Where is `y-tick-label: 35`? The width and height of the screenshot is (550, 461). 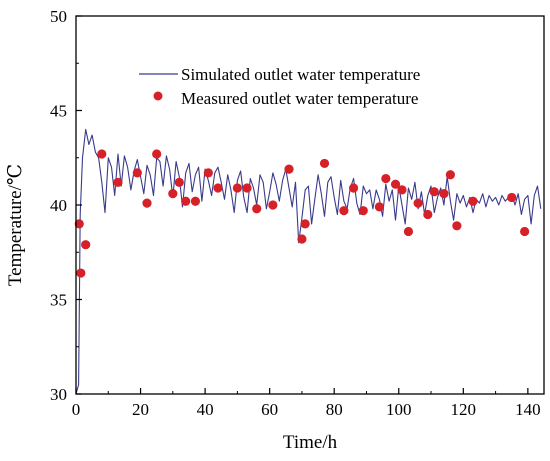 y-tick-label: 35 is located at coordinates (58, 300).